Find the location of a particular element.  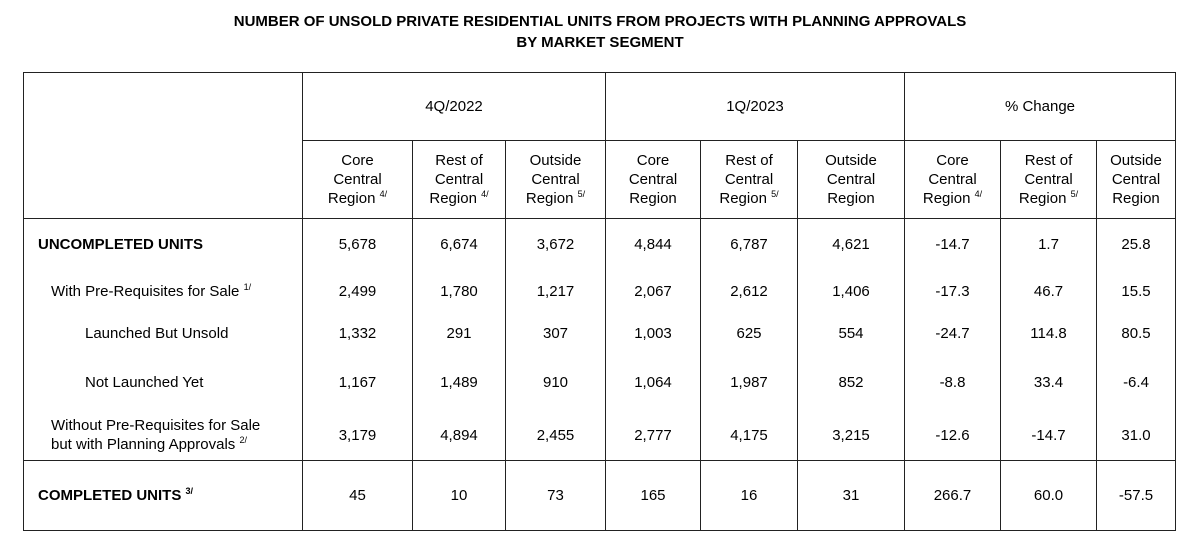

segment-header: Rest of Central Region 5/ is located at coordinates (1048, 179).